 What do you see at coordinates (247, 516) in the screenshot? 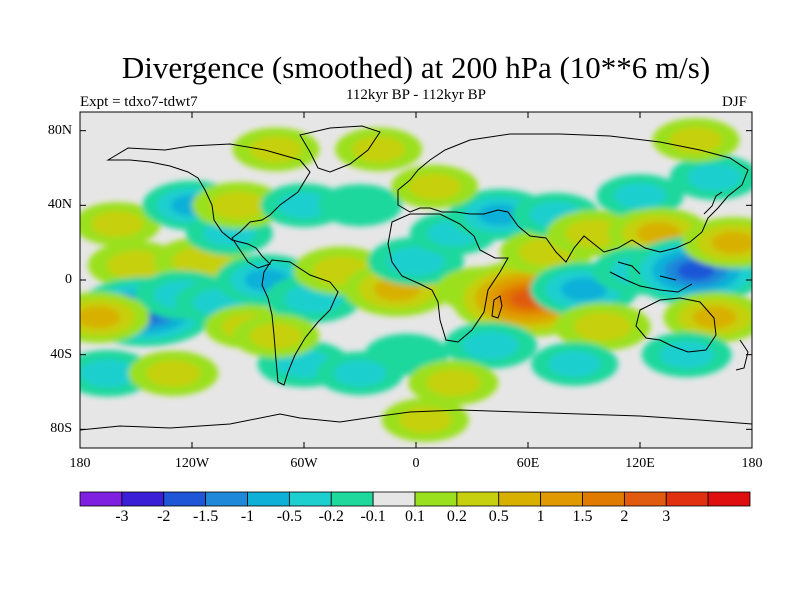
I see `colorbar-label: -1` at bounding box center [247, 516].